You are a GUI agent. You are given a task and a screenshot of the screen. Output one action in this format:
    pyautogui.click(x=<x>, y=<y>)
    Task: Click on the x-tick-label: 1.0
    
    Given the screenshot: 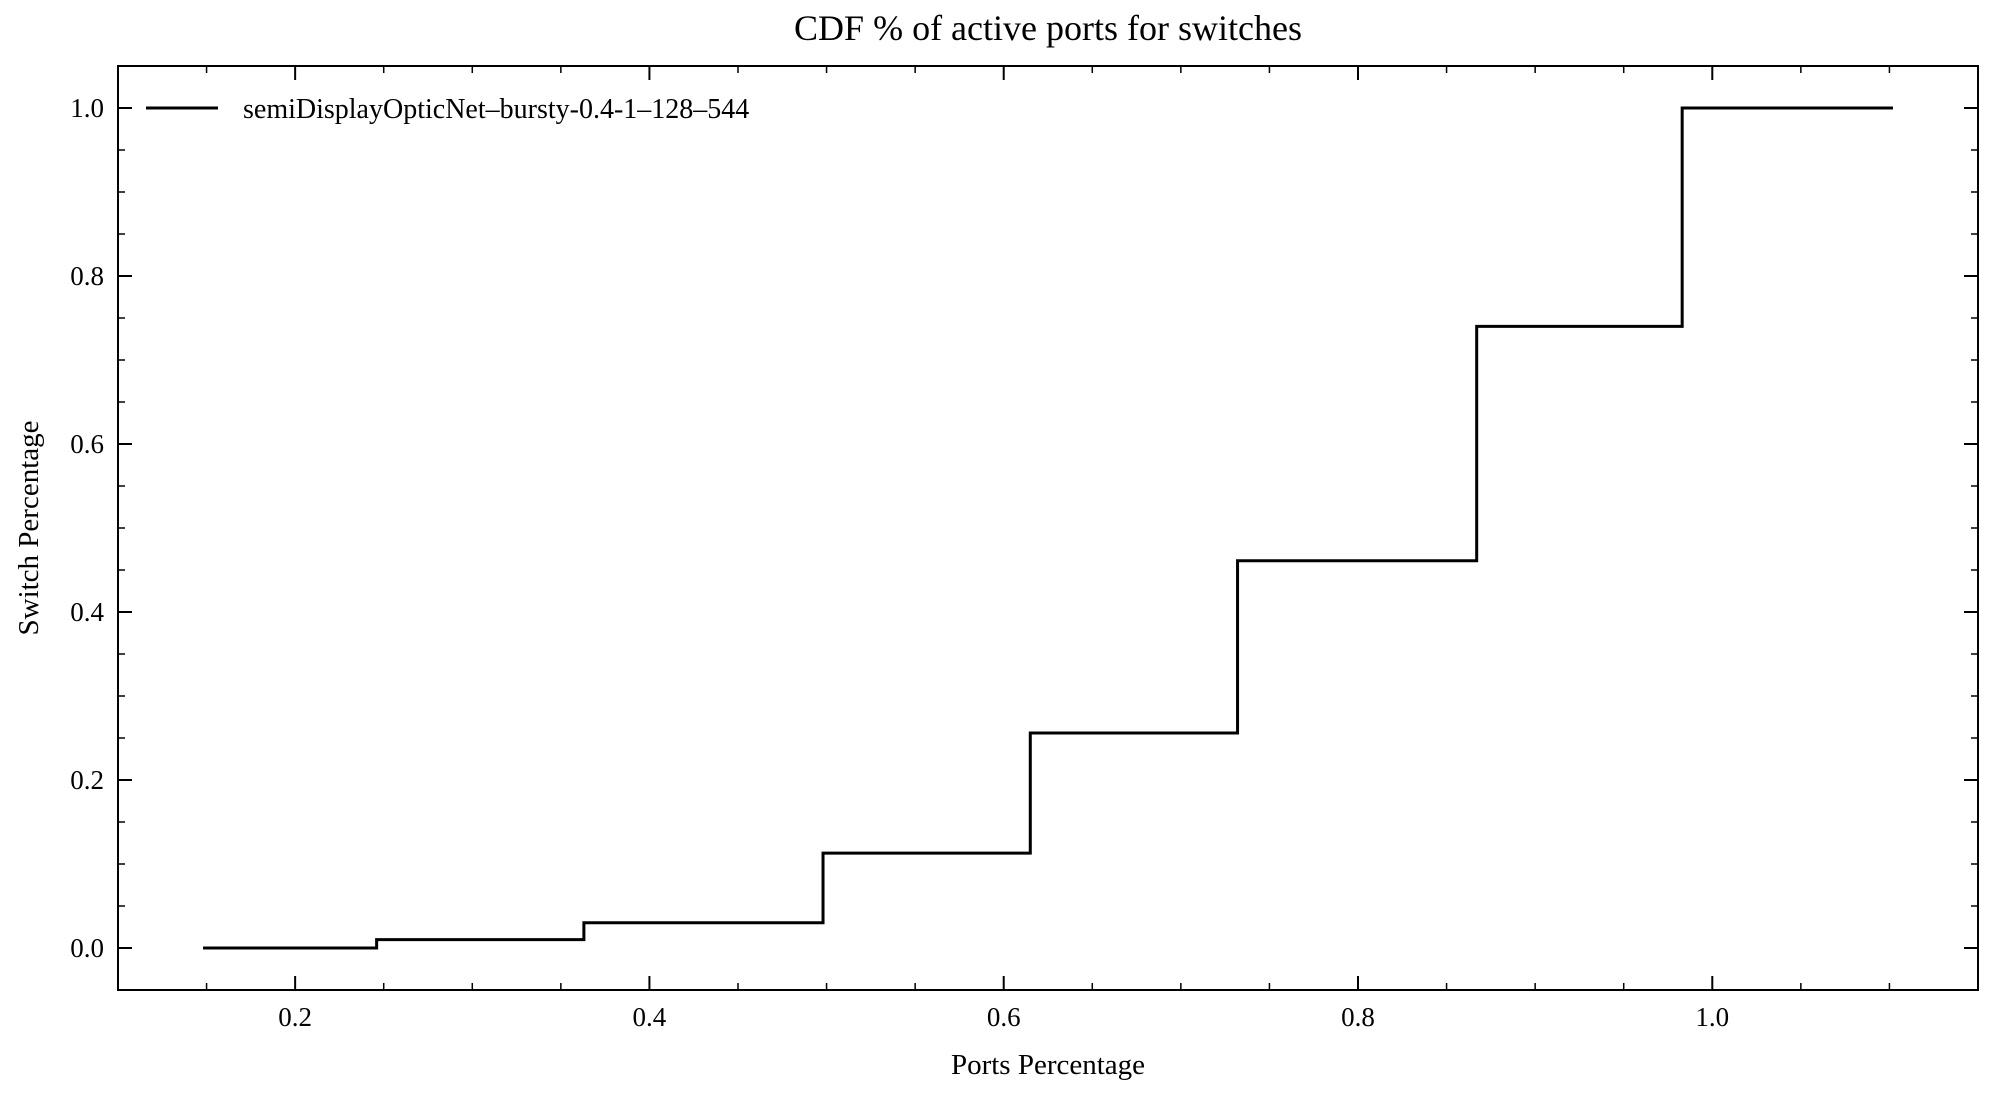 What is the action you would take?
    pyautogui.click(x=1712, y=1017)
    